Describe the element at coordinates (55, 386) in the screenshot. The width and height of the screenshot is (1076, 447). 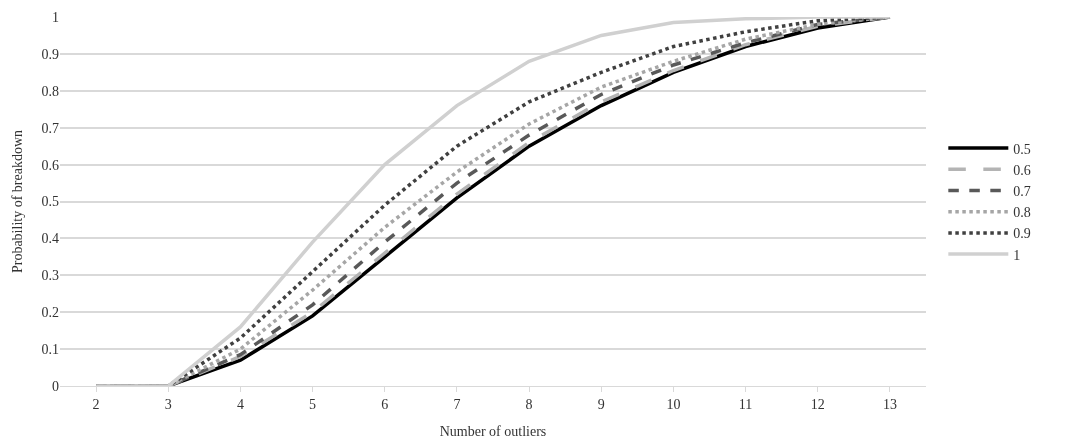
I see `y-tick-label: 0` at that location.